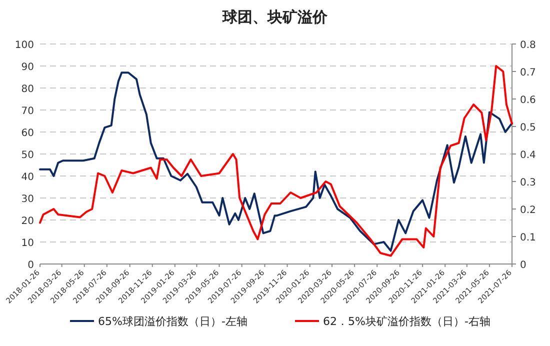  What do you see at coordinates (27, 243) in the screenshot?
I see `y-tick-label: 10` at bounding box center [27, 243].